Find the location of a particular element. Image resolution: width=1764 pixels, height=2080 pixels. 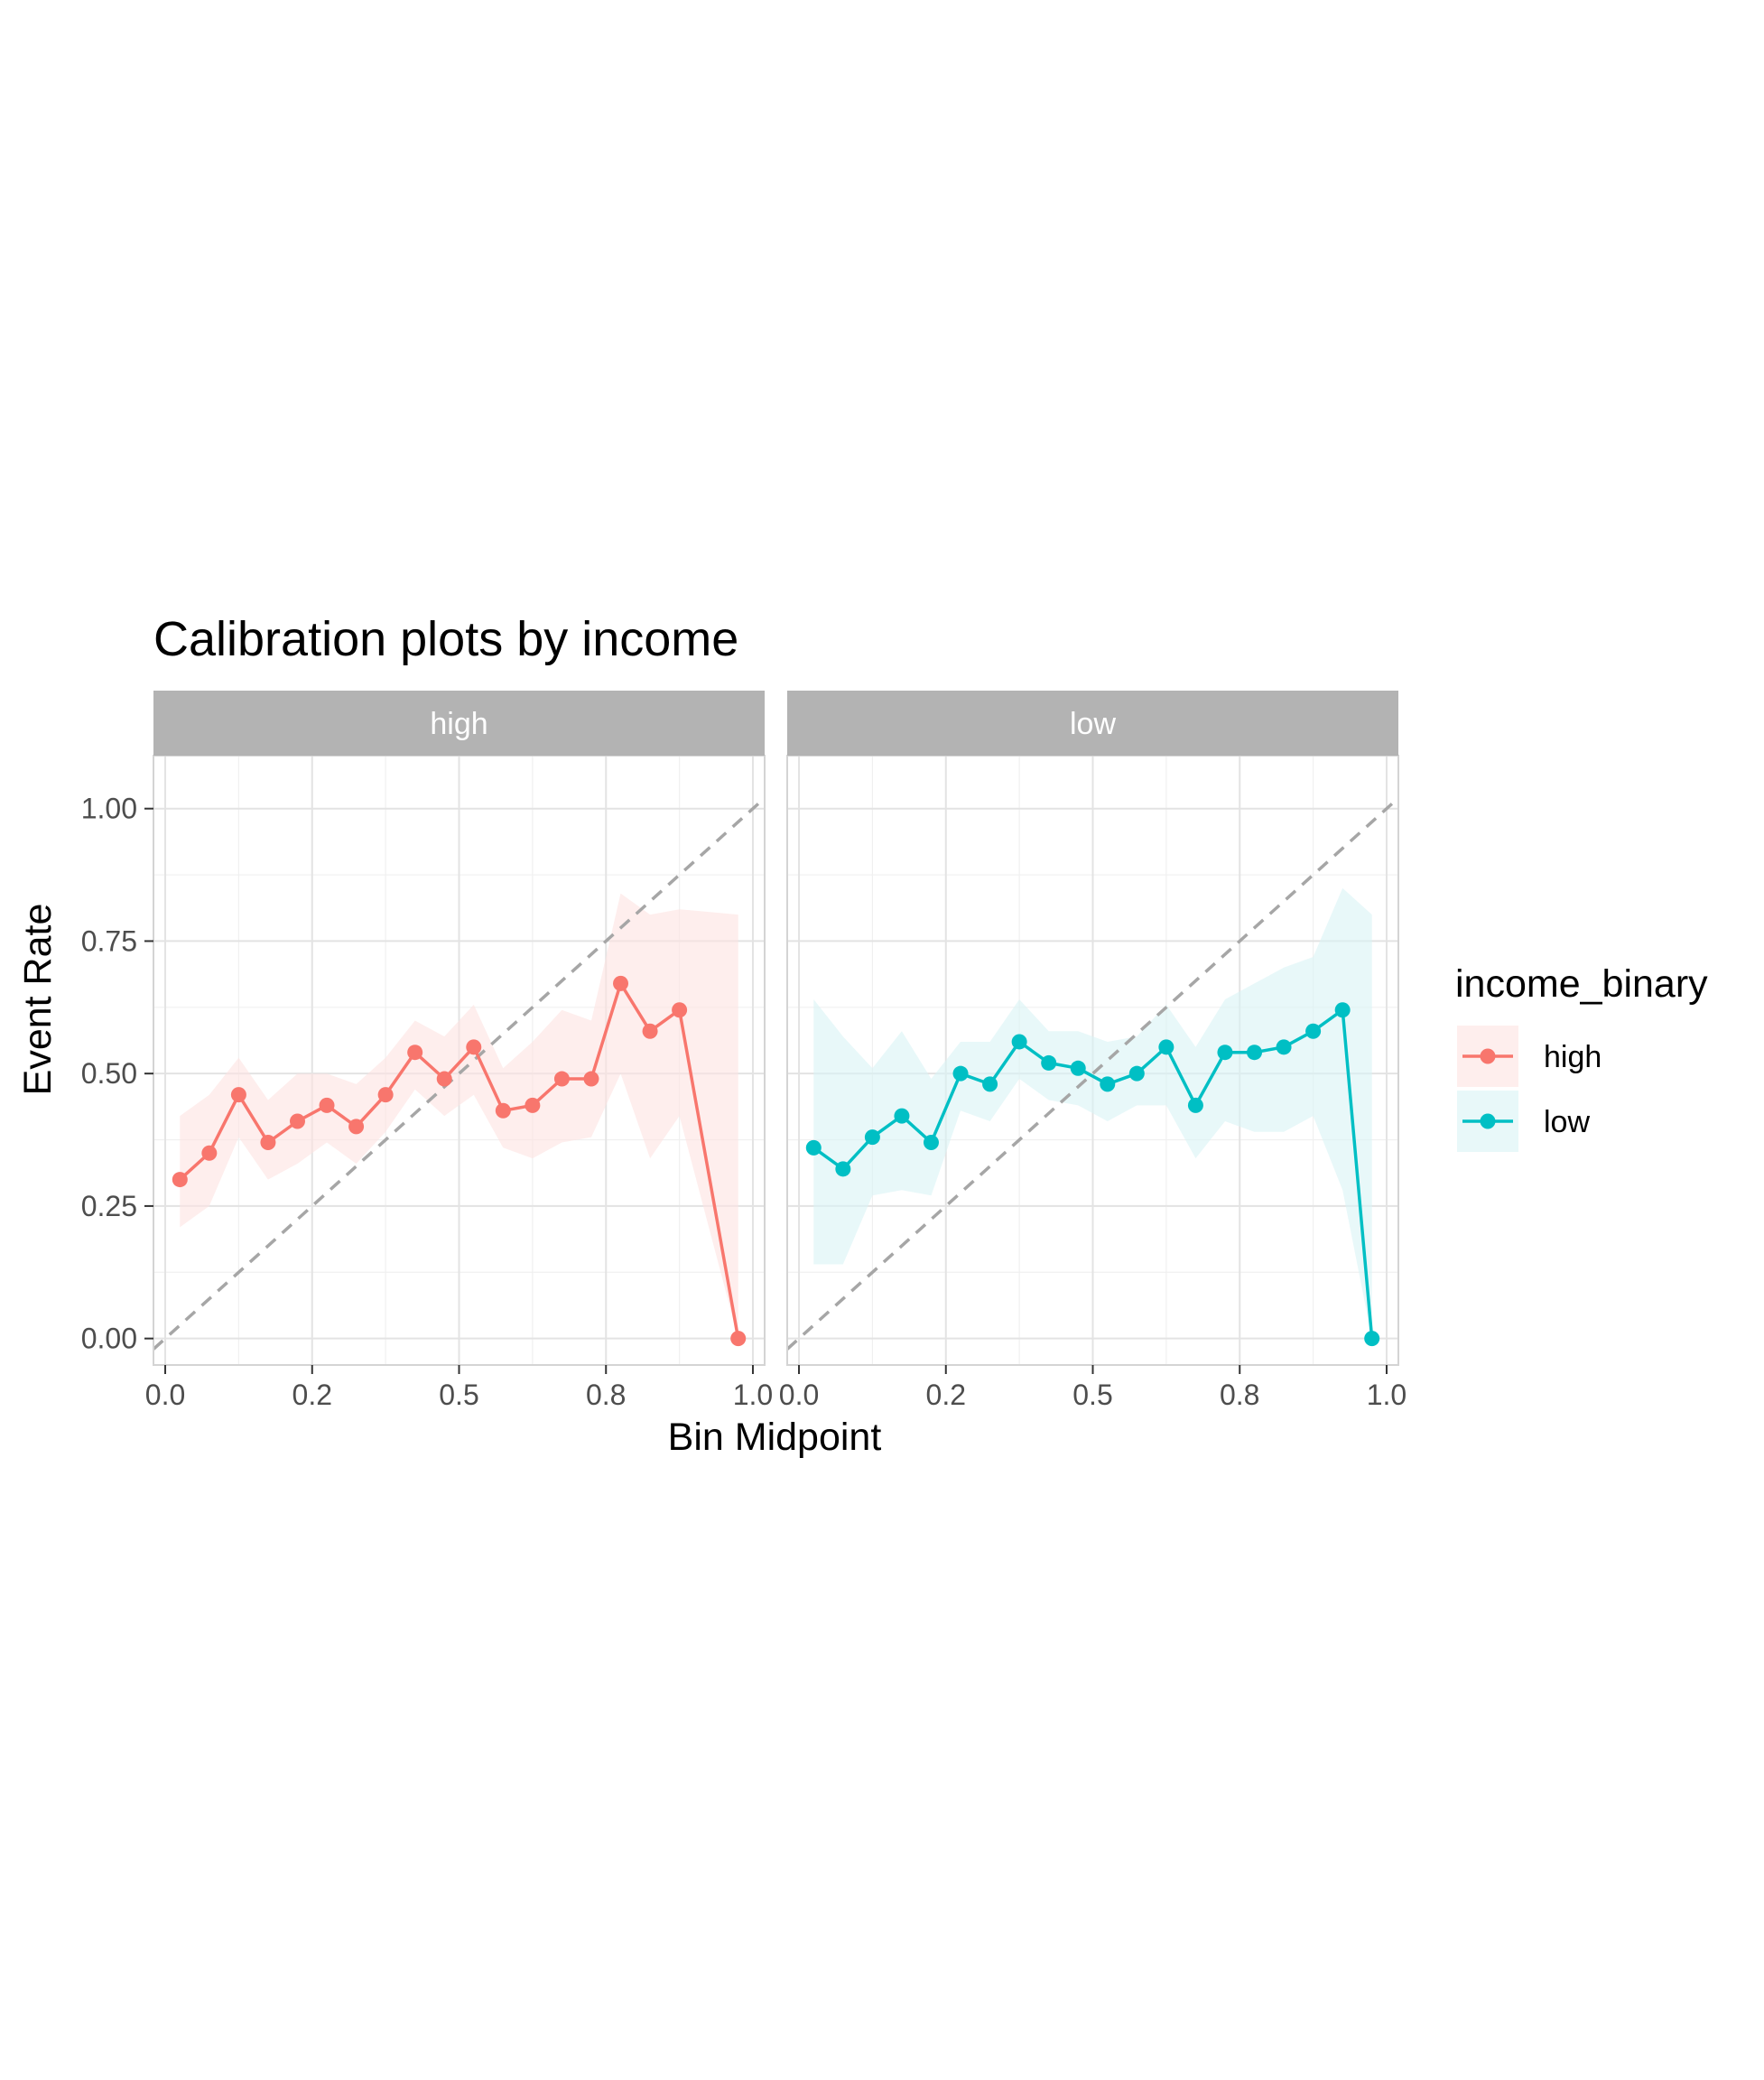

panel-high: high 0.0 0.2 0.5 0.8 1.0 0.00 0.25 0.50 0.75 1.00 is located at coordinates (427, 1051).